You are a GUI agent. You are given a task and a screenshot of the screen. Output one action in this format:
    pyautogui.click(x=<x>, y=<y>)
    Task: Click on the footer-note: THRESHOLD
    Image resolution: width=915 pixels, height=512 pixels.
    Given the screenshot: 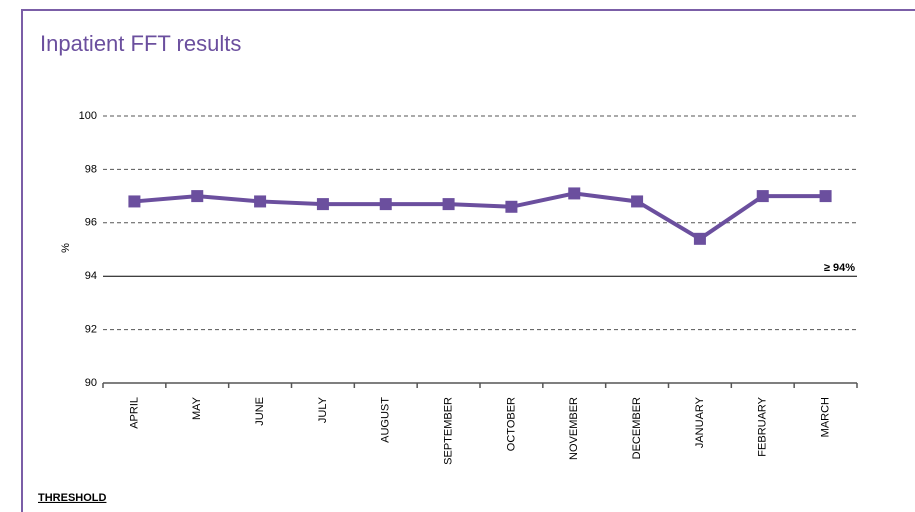 What is the action you would take?
    pyautogui.click(x=72, y=498)
    